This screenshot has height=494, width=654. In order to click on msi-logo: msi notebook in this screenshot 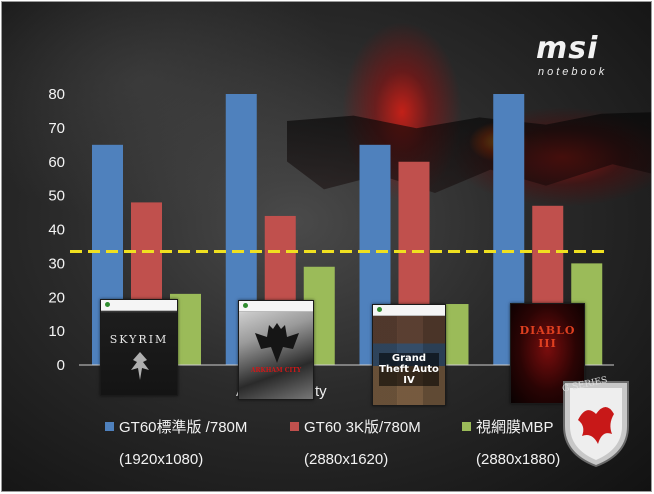, I will do `click(586, 58)`.